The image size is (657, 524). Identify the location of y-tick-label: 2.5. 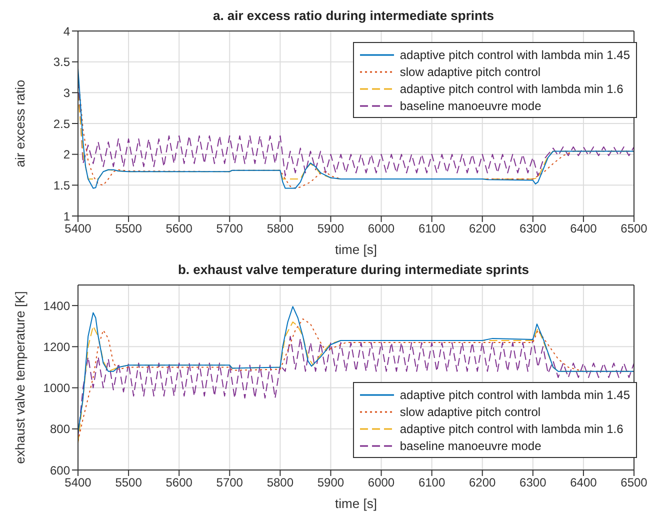
(61, 123).